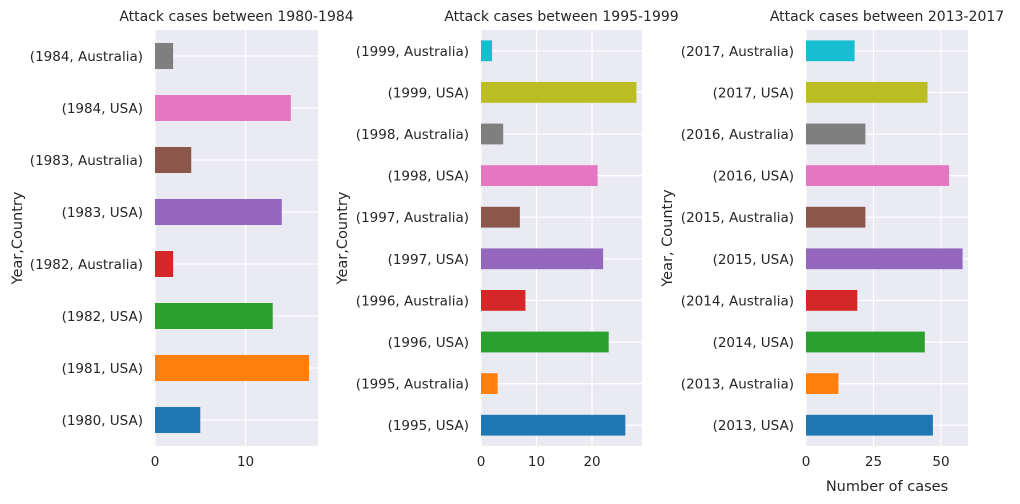  What do you see at coordinates (412, 385) in the screenshot?
I see `y-tick-label: (1995, Australia)` at bounding box center [412, 385].